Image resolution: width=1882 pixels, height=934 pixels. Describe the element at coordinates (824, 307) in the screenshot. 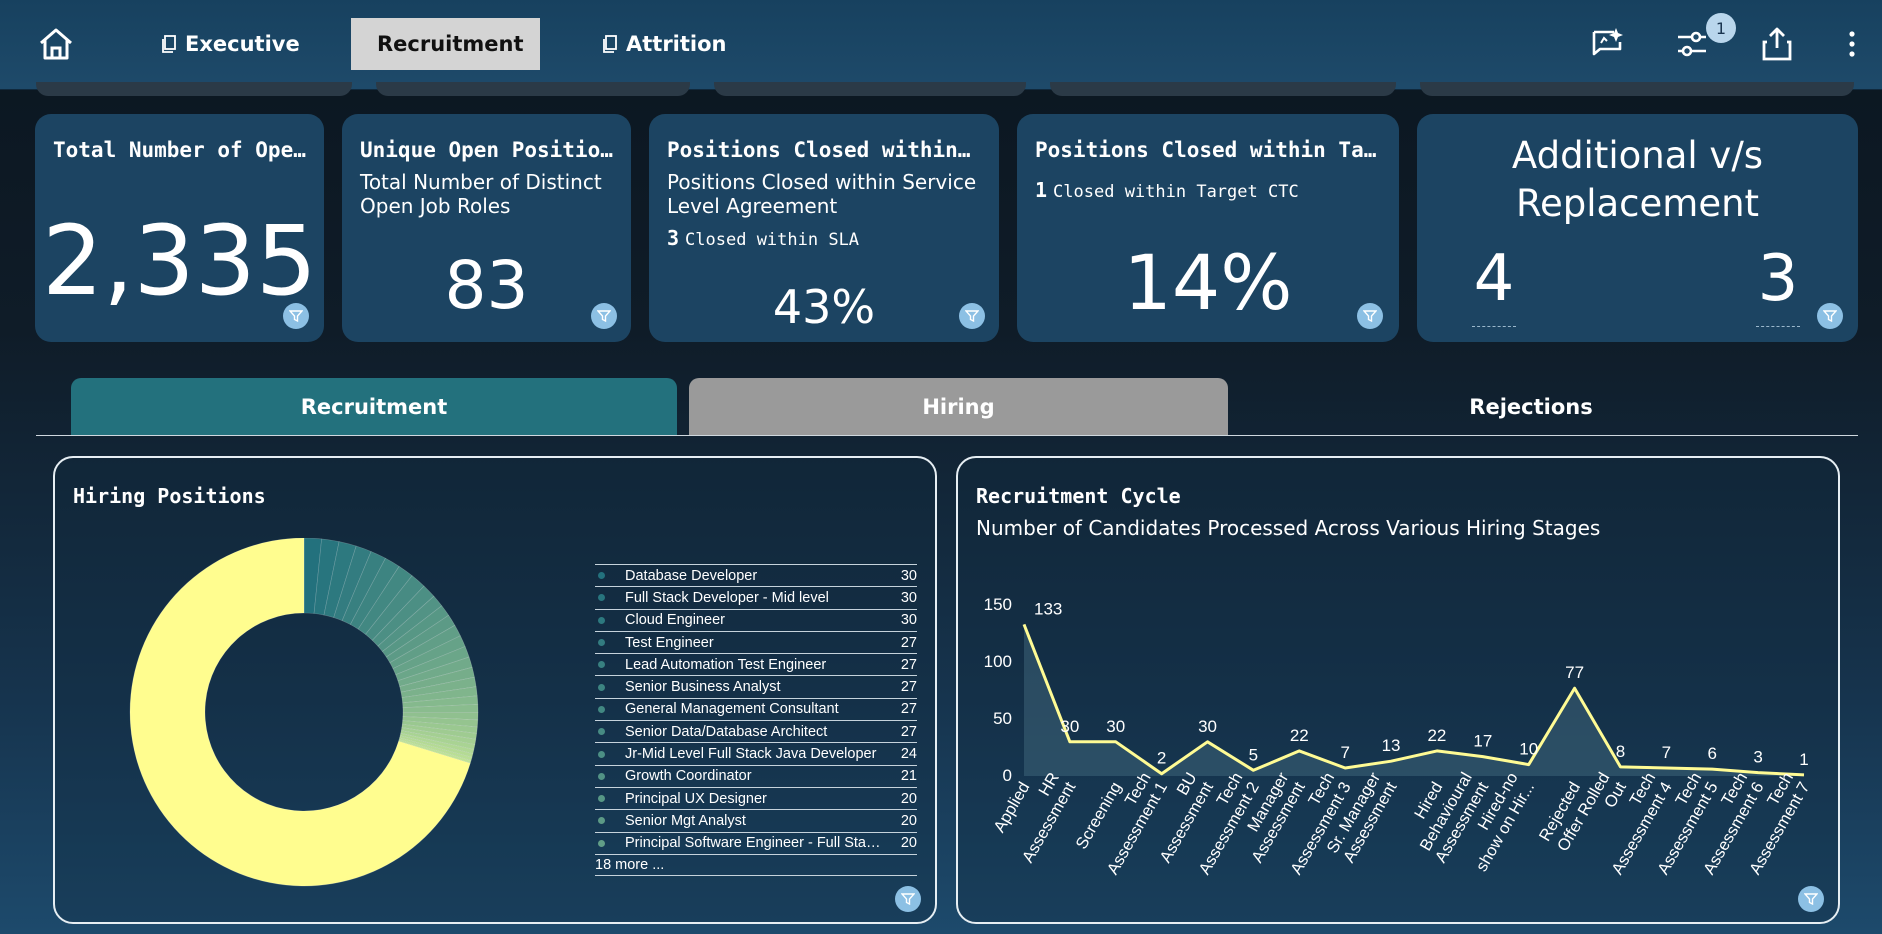

I see `kpi-value: 43%` at that location.